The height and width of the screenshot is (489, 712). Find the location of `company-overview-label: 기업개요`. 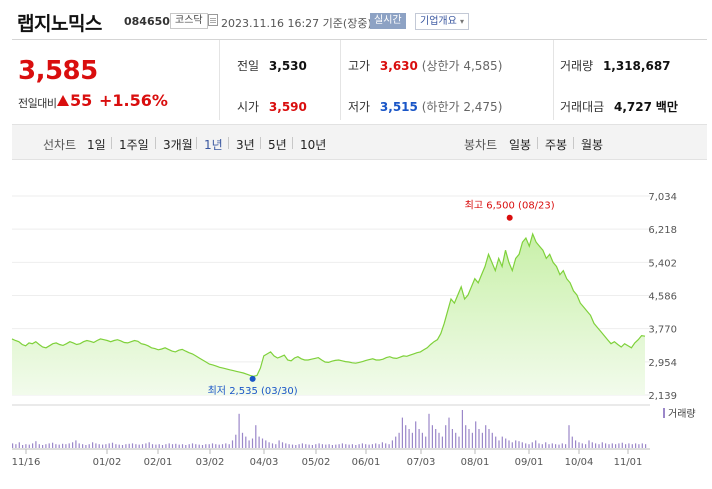

company-overview-label: 기업개요 is located at coordinates (438, 21).